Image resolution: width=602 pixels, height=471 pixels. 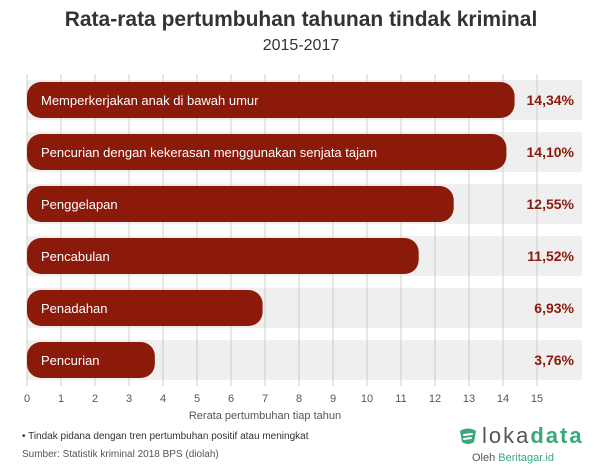 What do you see at coordinates (469, 399) in the screenshot?
I see `x-tick-label: 13` at bounding box center [469, 399].